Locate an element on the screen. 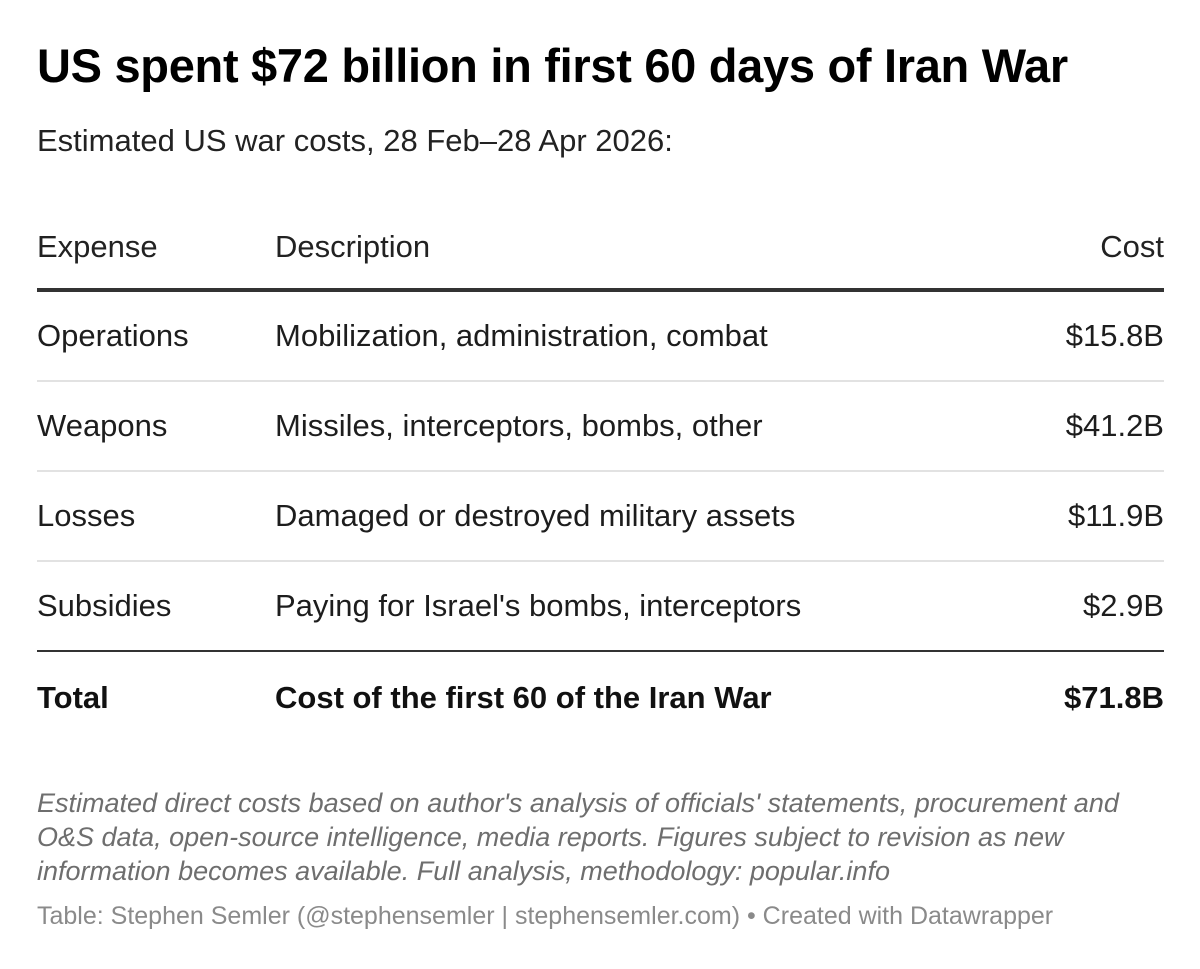 The width and height of the screenshot is (1200, 969). description-cell: Damaged or destroyed military assets is located at coordinates (595, 516).